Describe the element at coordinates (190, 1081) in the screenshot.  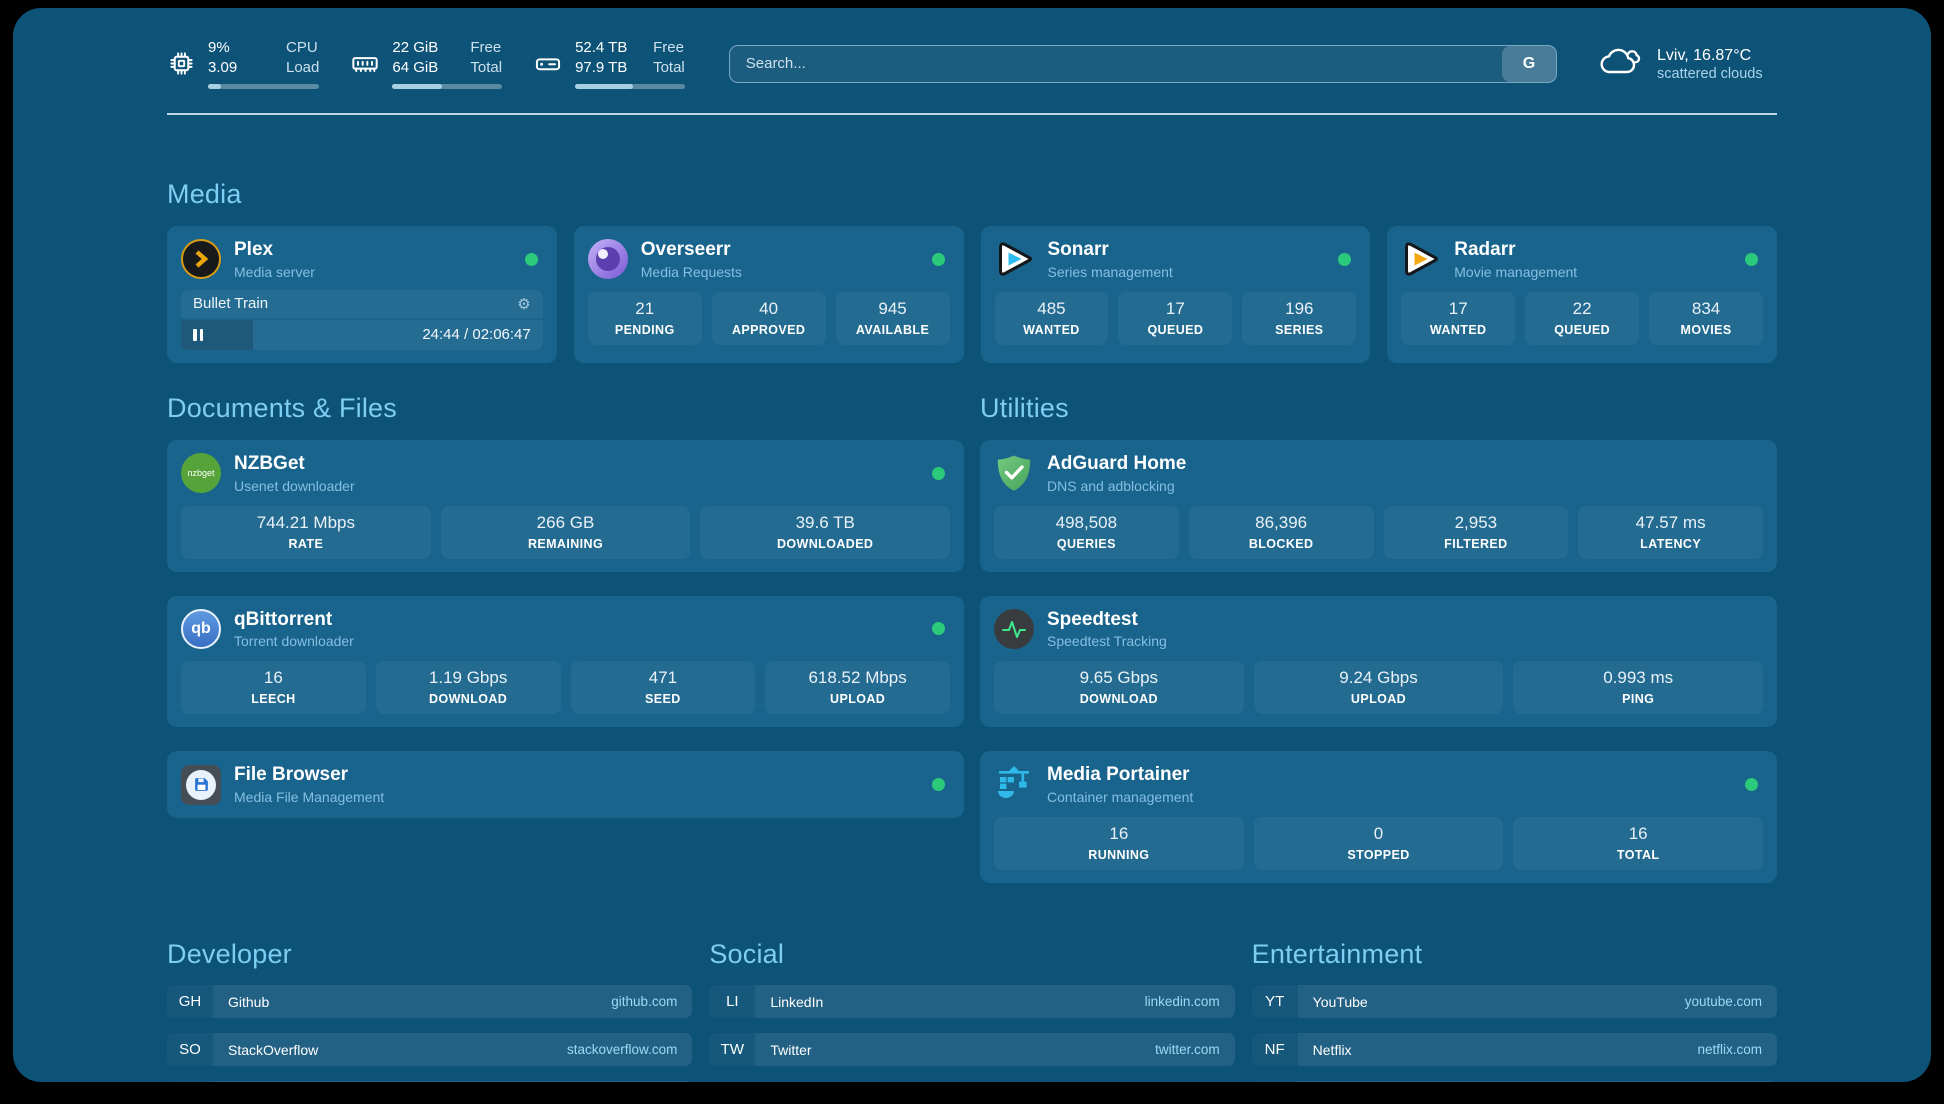
I see `bookmark-abbr: DT` at that location.